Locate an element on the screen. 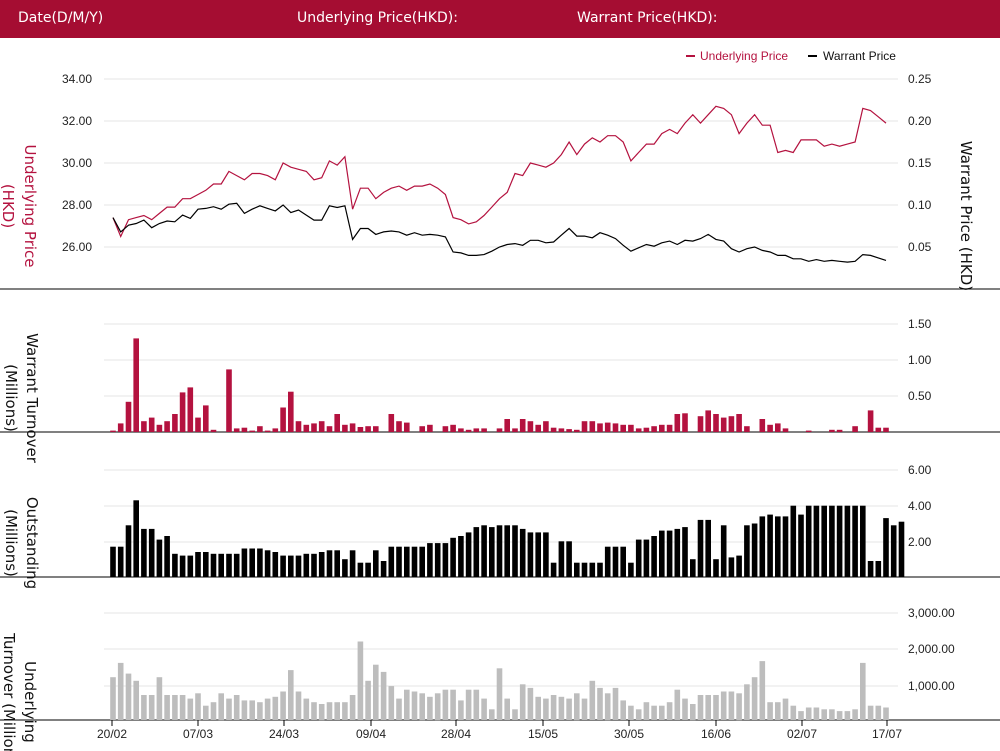  y-axis-title: Warrant Turnover is located at coordinates (32, 398).